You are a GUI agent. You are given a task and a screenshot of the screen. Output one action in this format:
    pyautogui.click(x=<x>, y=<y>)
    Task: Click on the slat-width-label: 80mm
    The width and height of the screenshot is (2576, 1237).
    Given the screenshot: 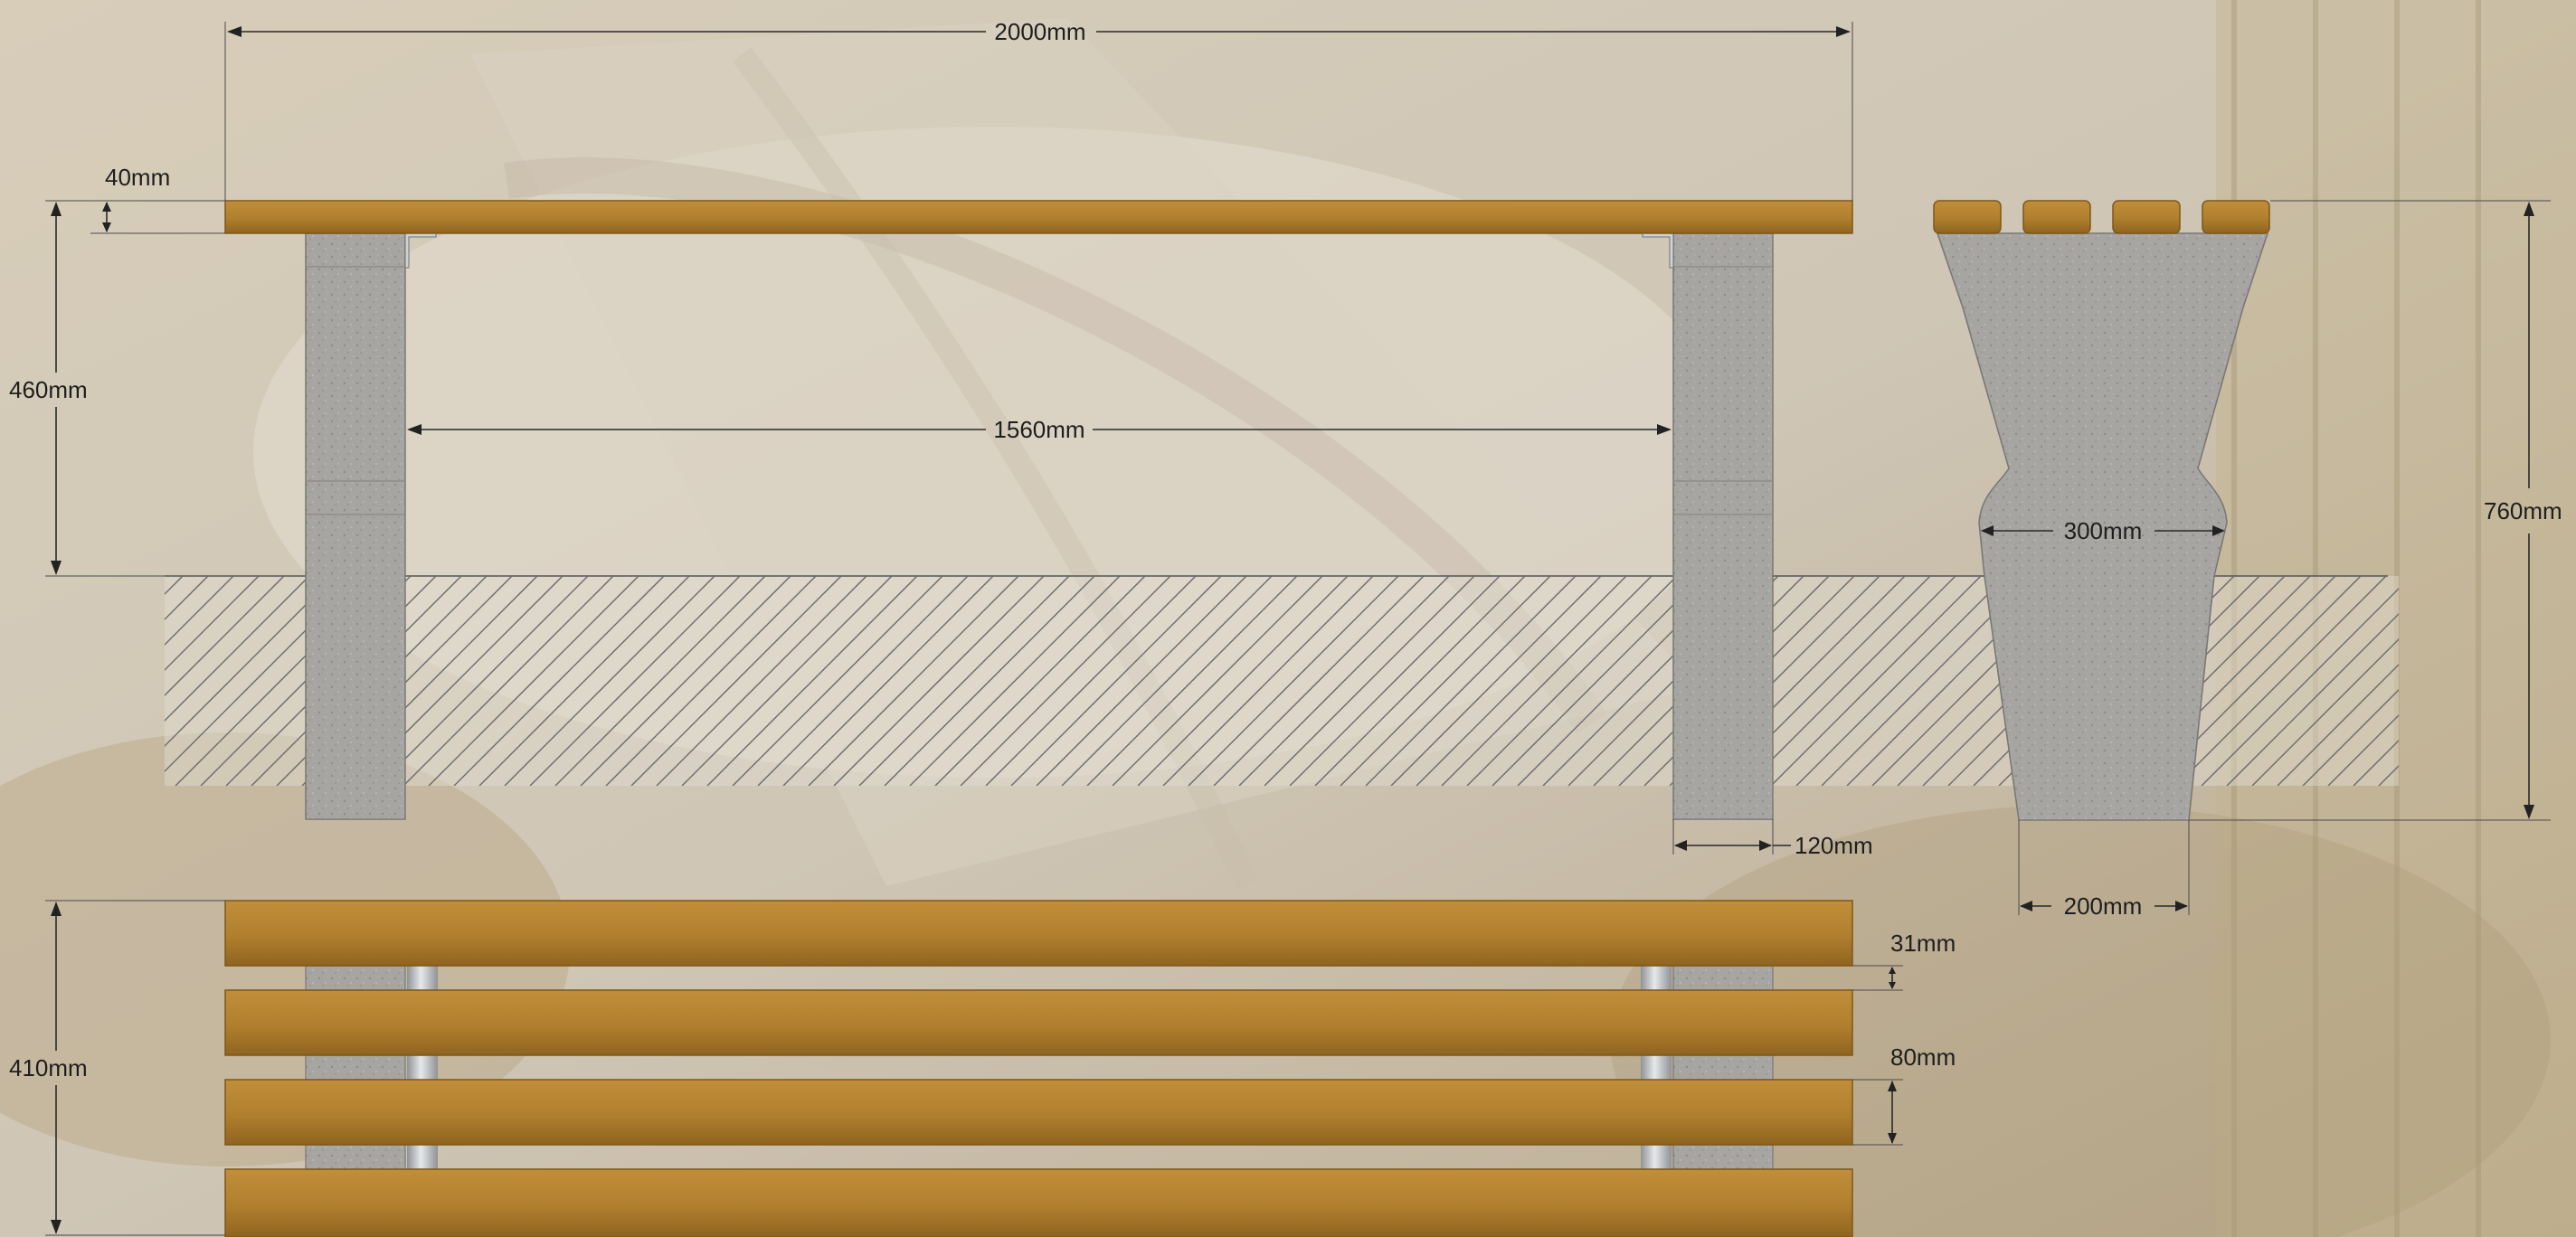 What is the action you would take?
    pyautogui.click(x=1923, y=1057)
    